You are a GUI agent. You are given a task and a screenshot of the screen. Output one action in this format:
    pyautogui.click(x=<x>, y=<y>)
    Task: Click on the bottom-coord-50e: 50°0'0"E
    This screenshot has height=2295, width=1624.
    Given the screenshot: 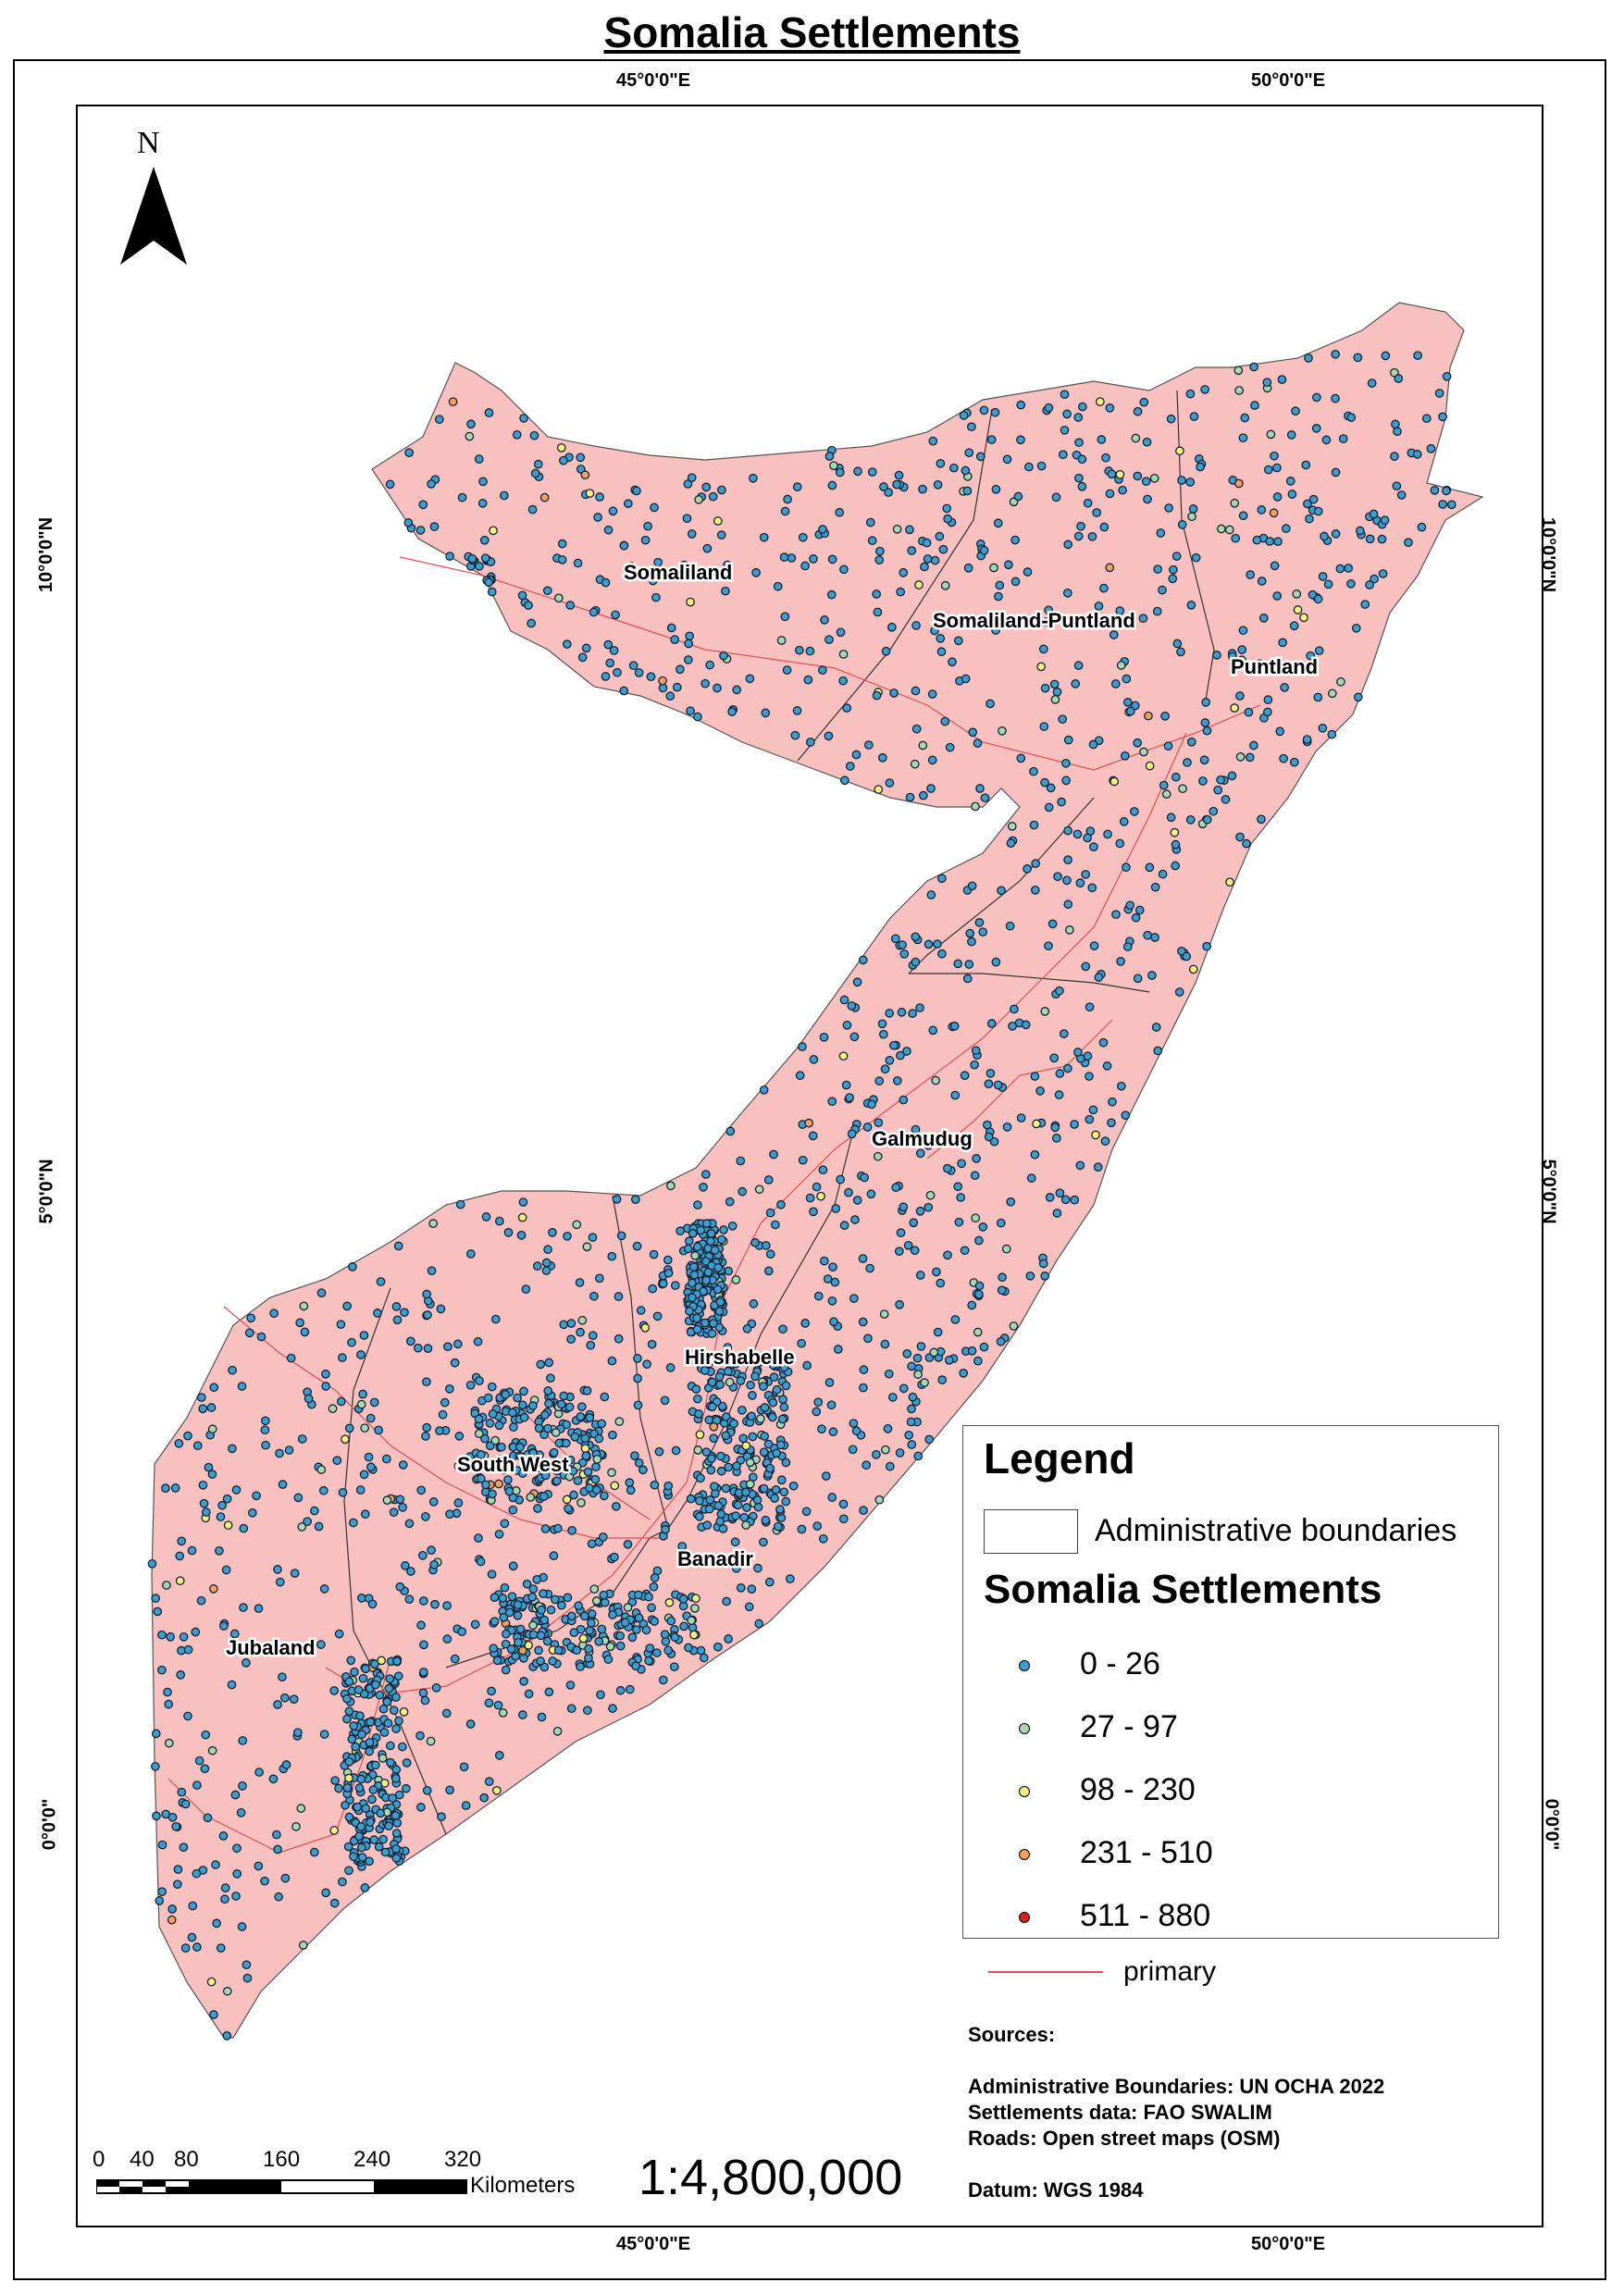 What is the action you would take?
    pyautogui.click(x=1288, y=2244)
    